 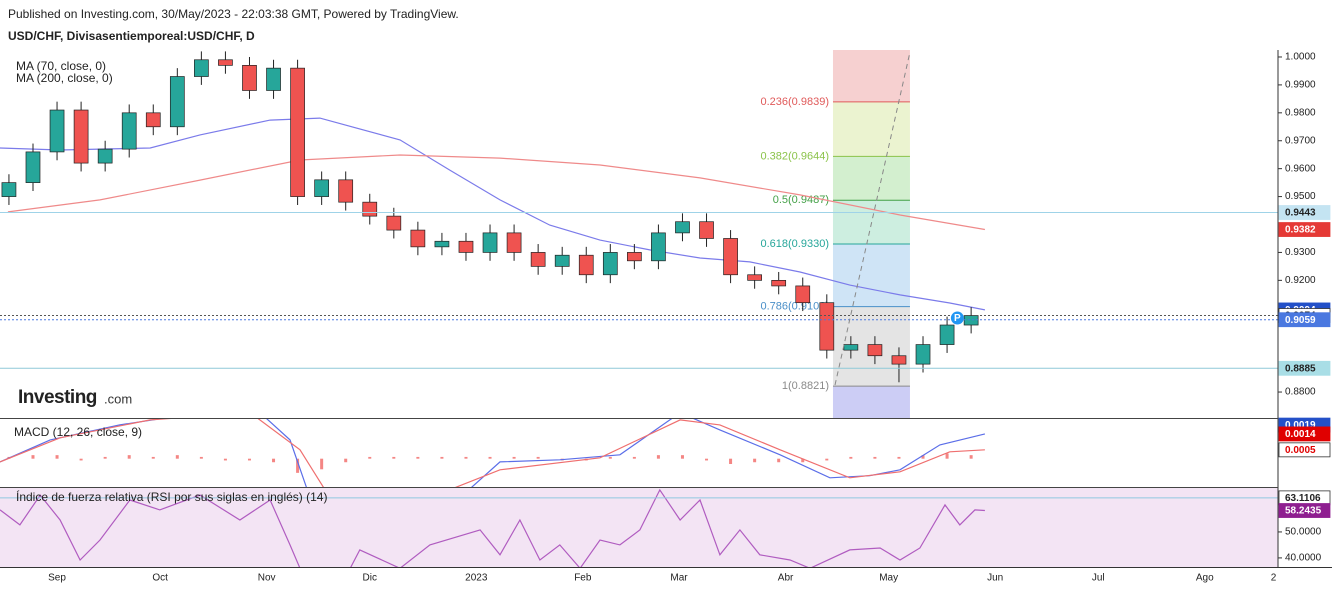 What do you see at coordinates (1300, 230) in the screenshot?
I see `price-tag-label: 0.9382` at bounding box center [1300, 230].